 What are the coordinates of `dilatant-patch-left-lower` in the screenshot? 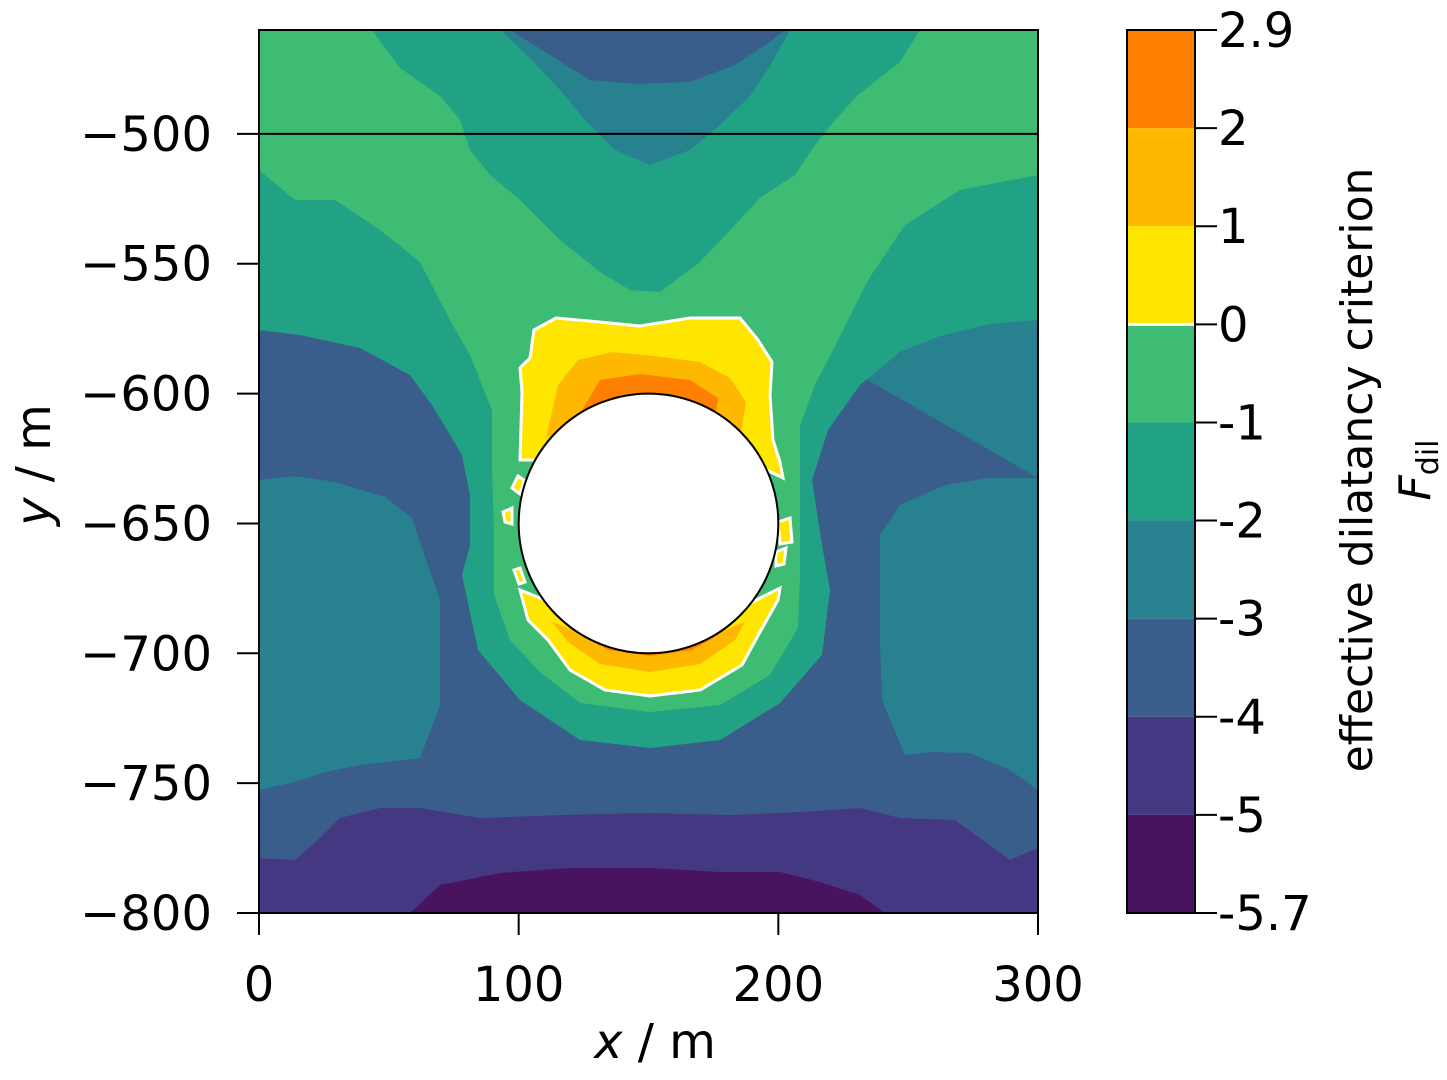 It's located at (519, 576).